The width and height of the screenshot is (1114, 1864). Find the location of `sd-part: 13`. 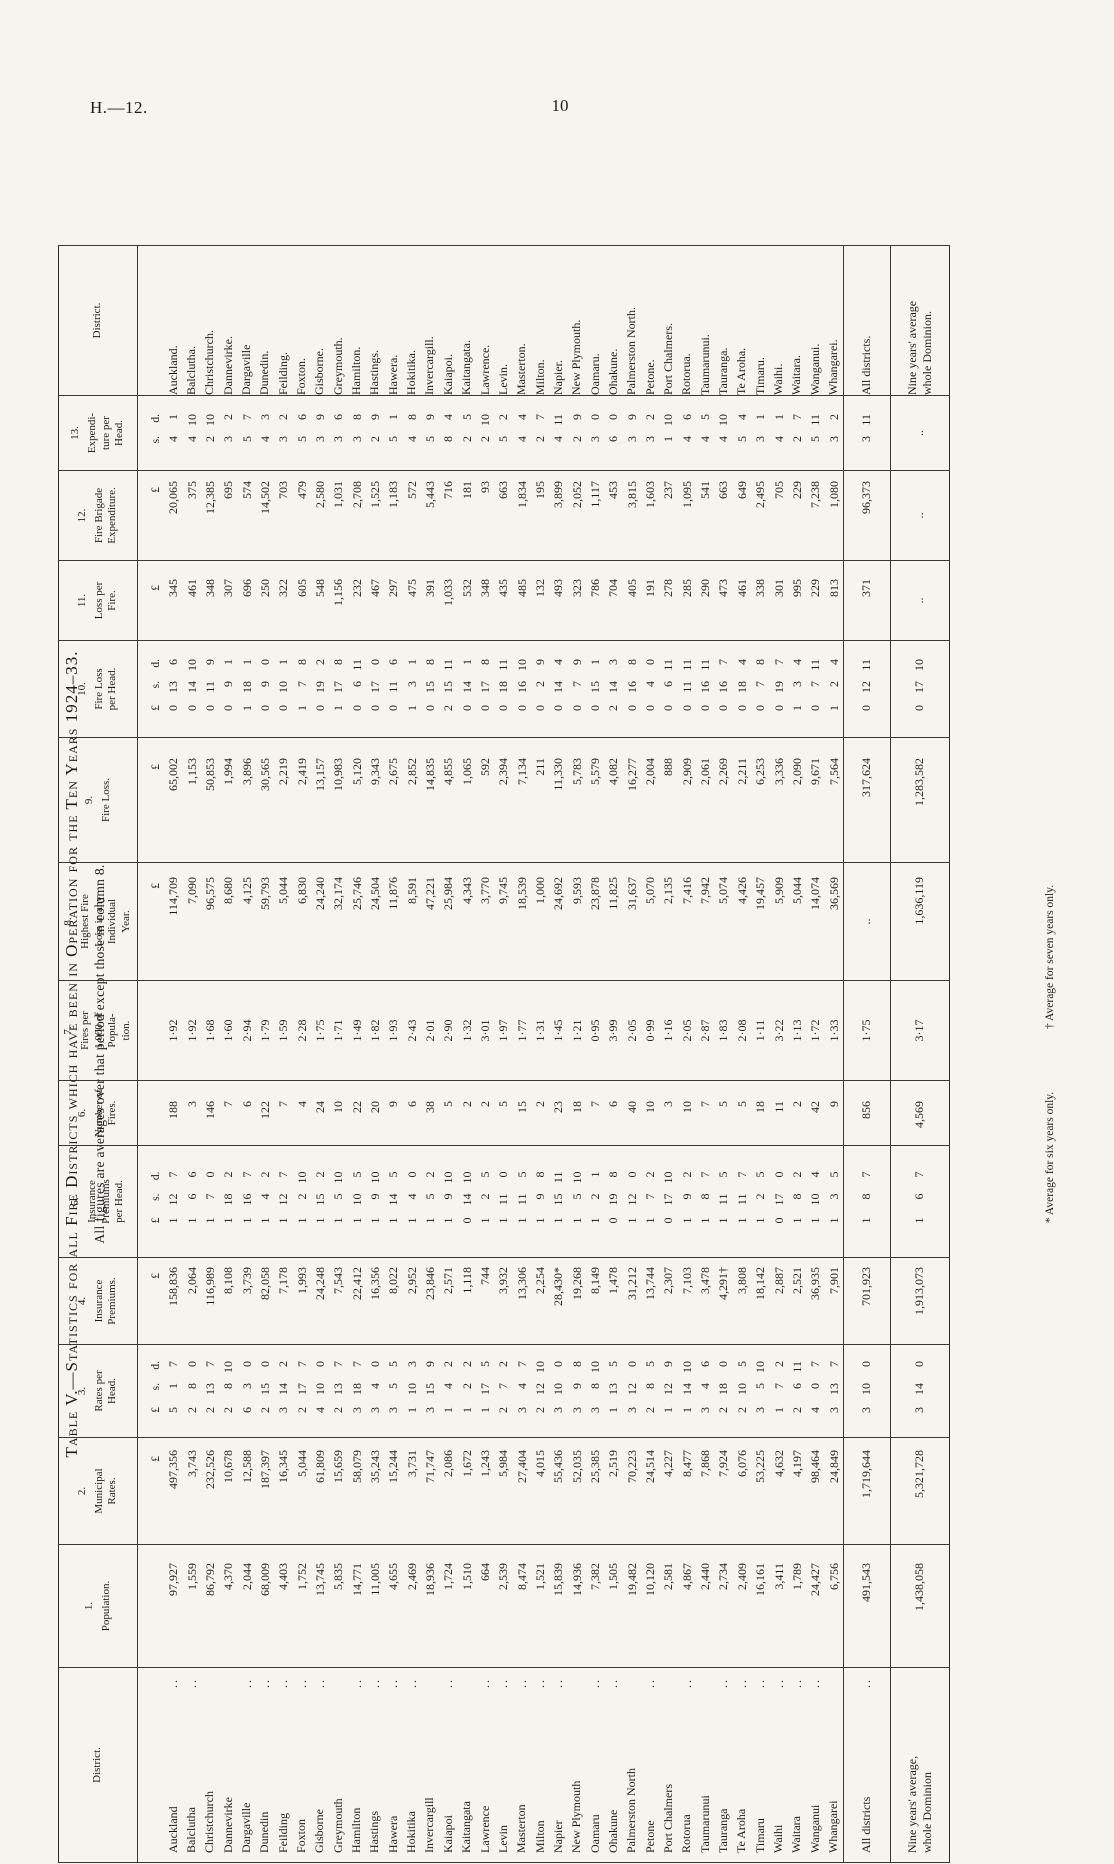

sd-part: 13 is located at coordinates (209, 1389).